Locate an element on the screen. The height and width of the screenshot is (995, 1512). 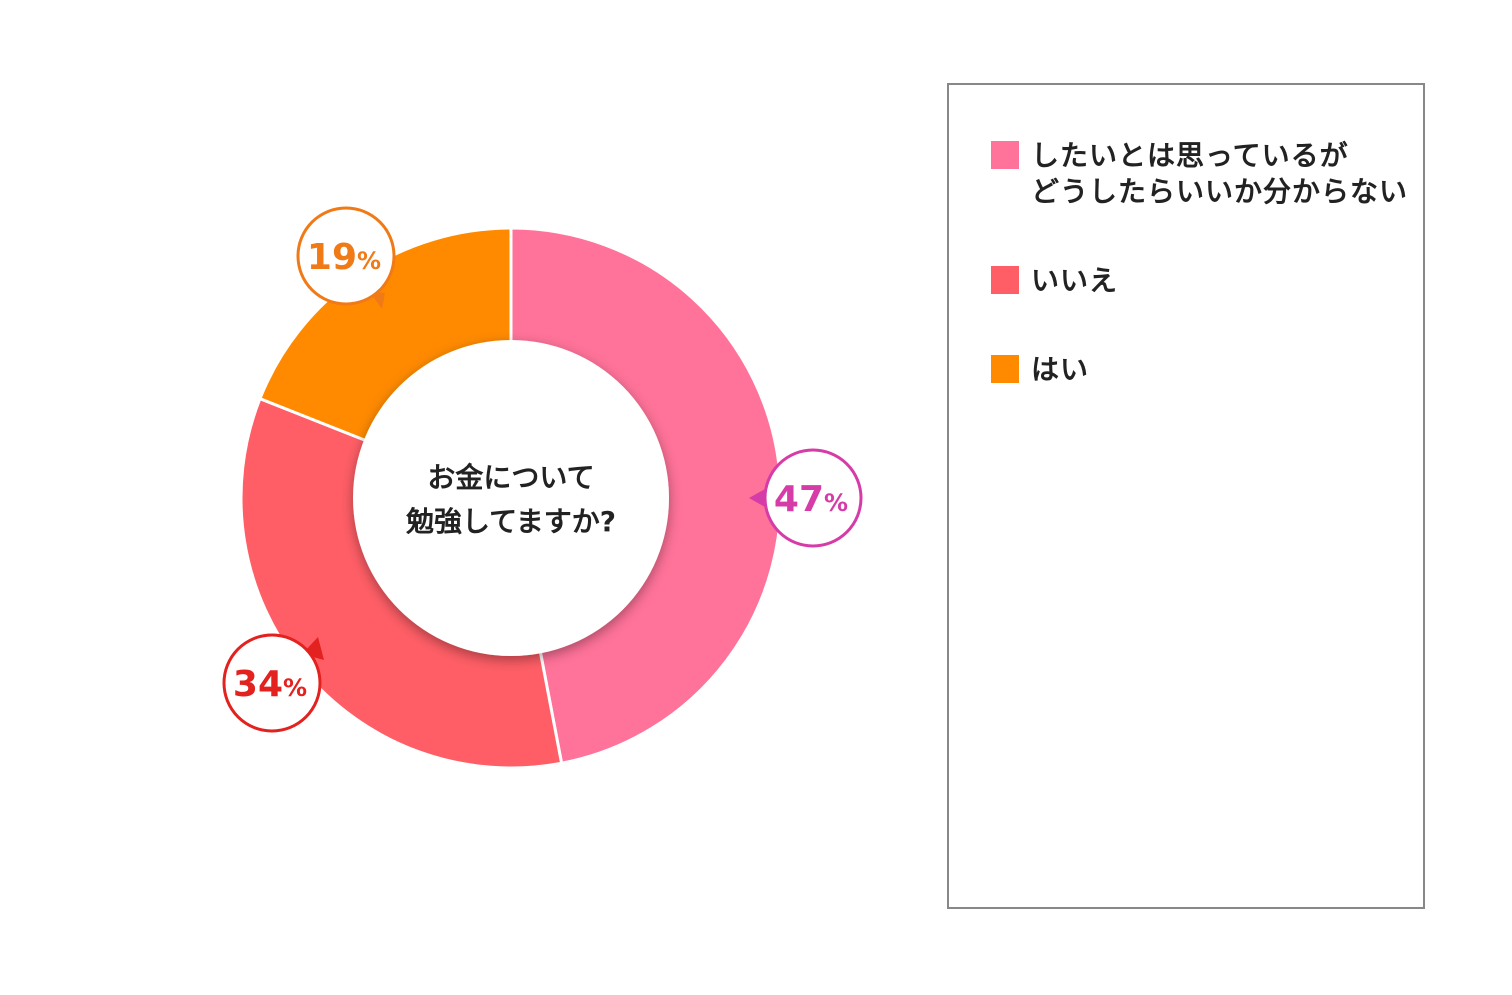
chart-title: お金について勉強してますか? is located at coordinates (510, 499).